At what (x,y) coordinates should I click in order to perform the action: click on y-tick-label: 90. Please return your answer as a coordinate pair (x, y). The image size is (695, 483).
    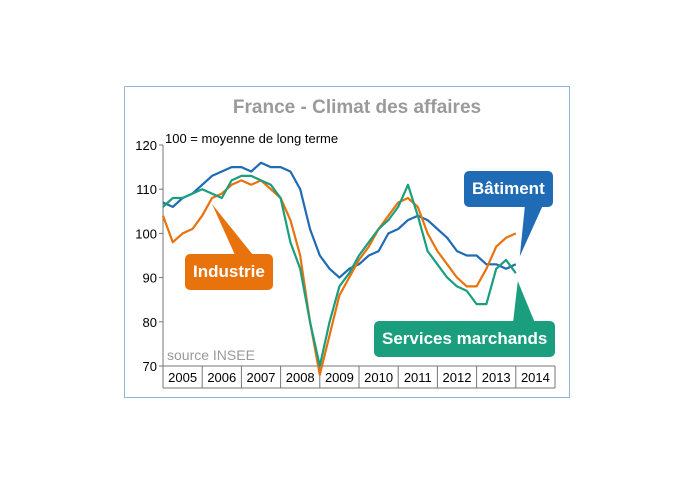
    Looking at the image, I should click on (150, 278).